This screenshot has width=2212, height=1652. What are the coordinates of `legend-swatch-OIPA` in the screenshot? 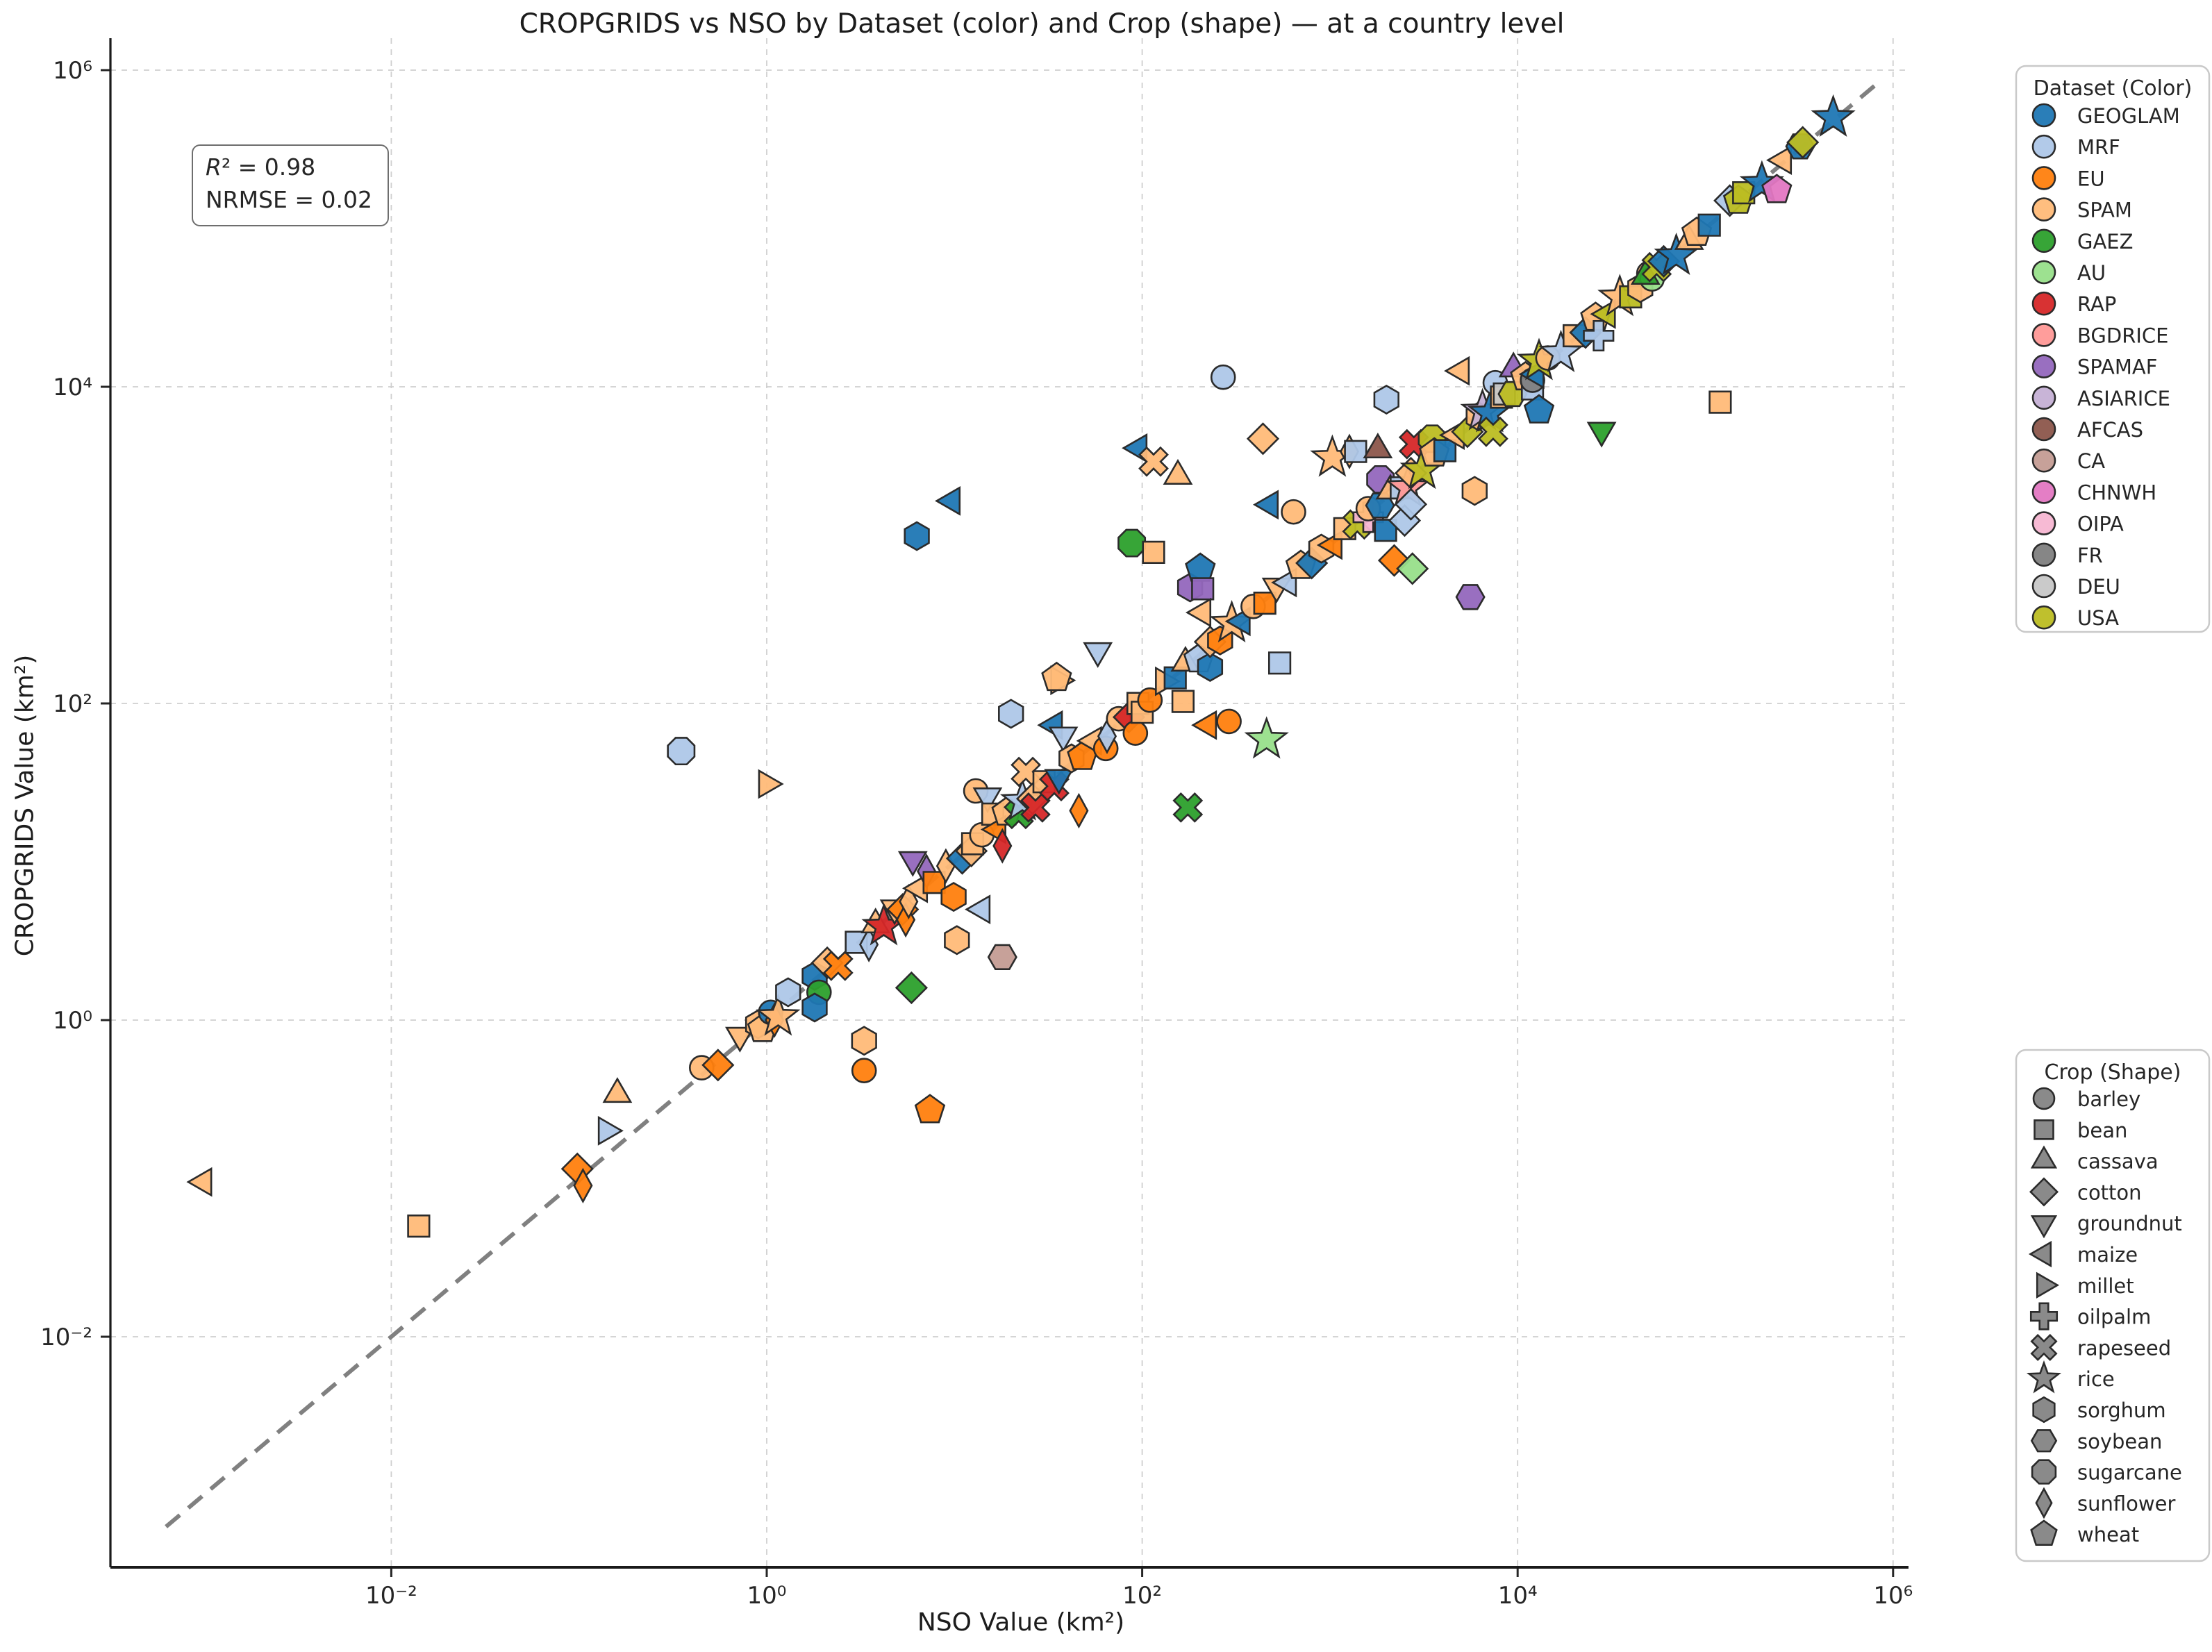 It's located at (2043, 523).